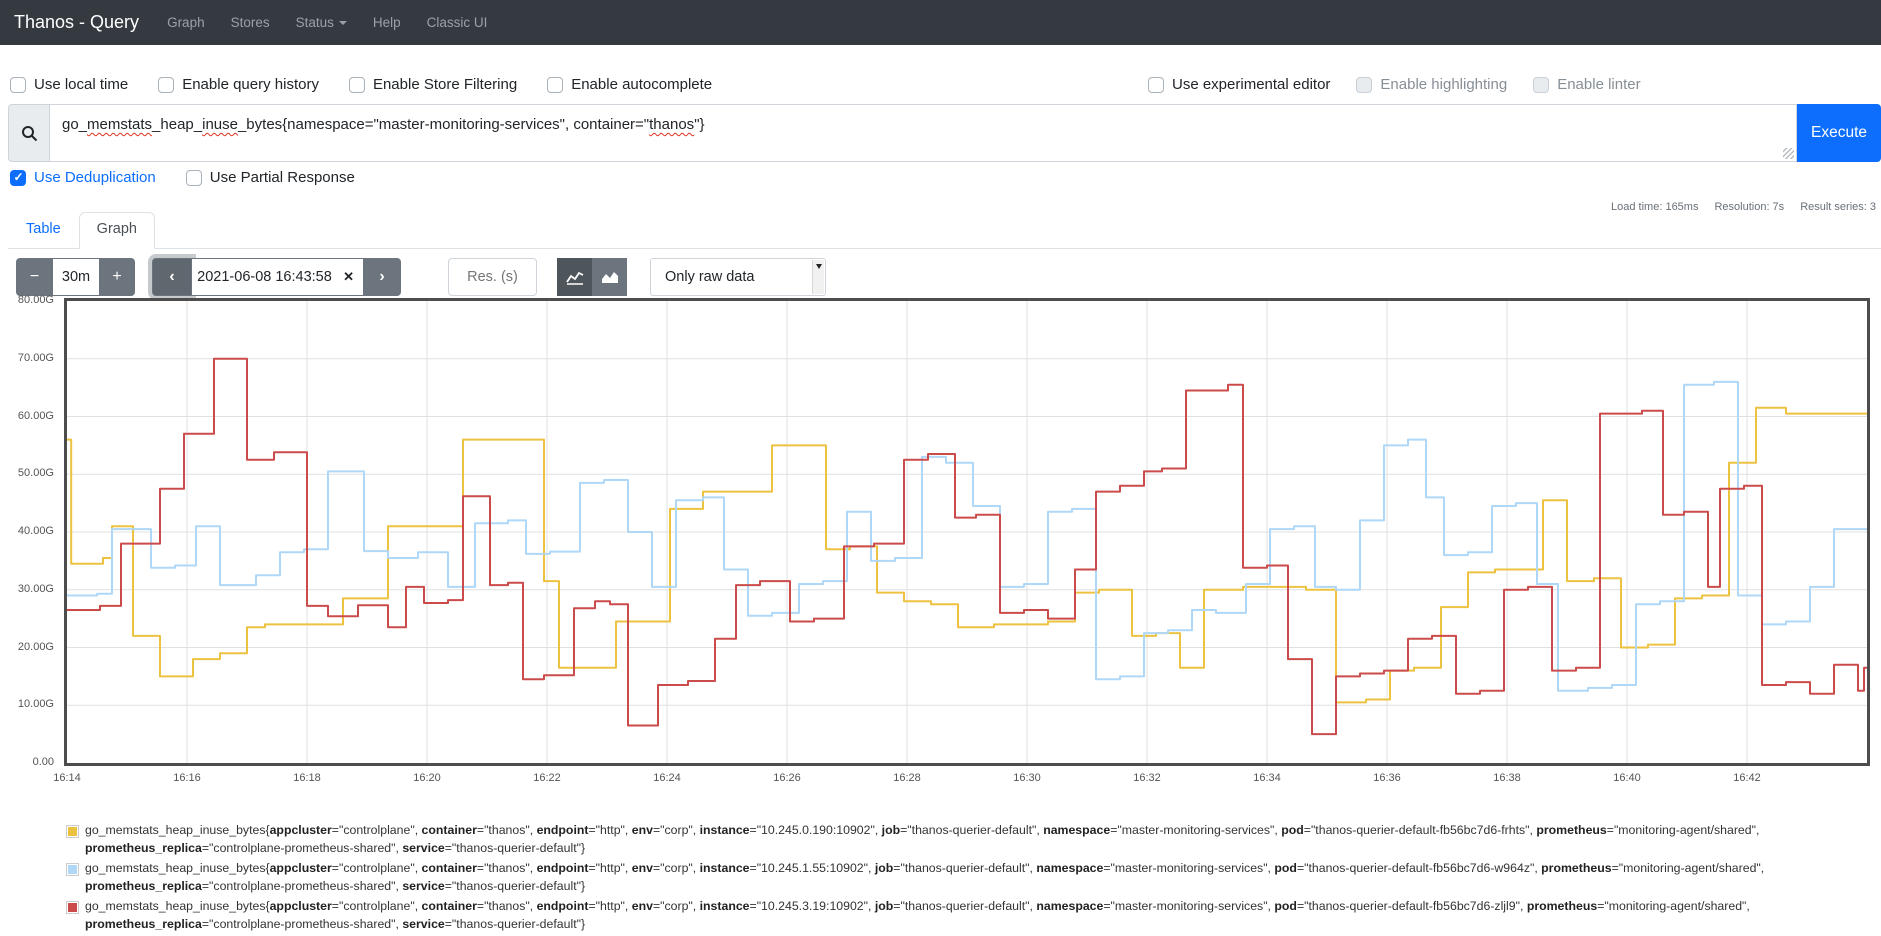  I want to click on x-tick-label: 16:22, so click(547, 778).